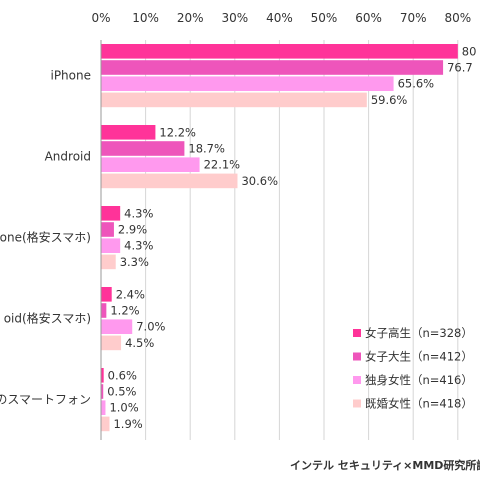 Image resolution: width=480 pixels, height=480 pixels. What do you see at coordinates (45, 400) in the screenshot?
I see `category-label: の他のスマートフォン` at bounding box center [45, 400].